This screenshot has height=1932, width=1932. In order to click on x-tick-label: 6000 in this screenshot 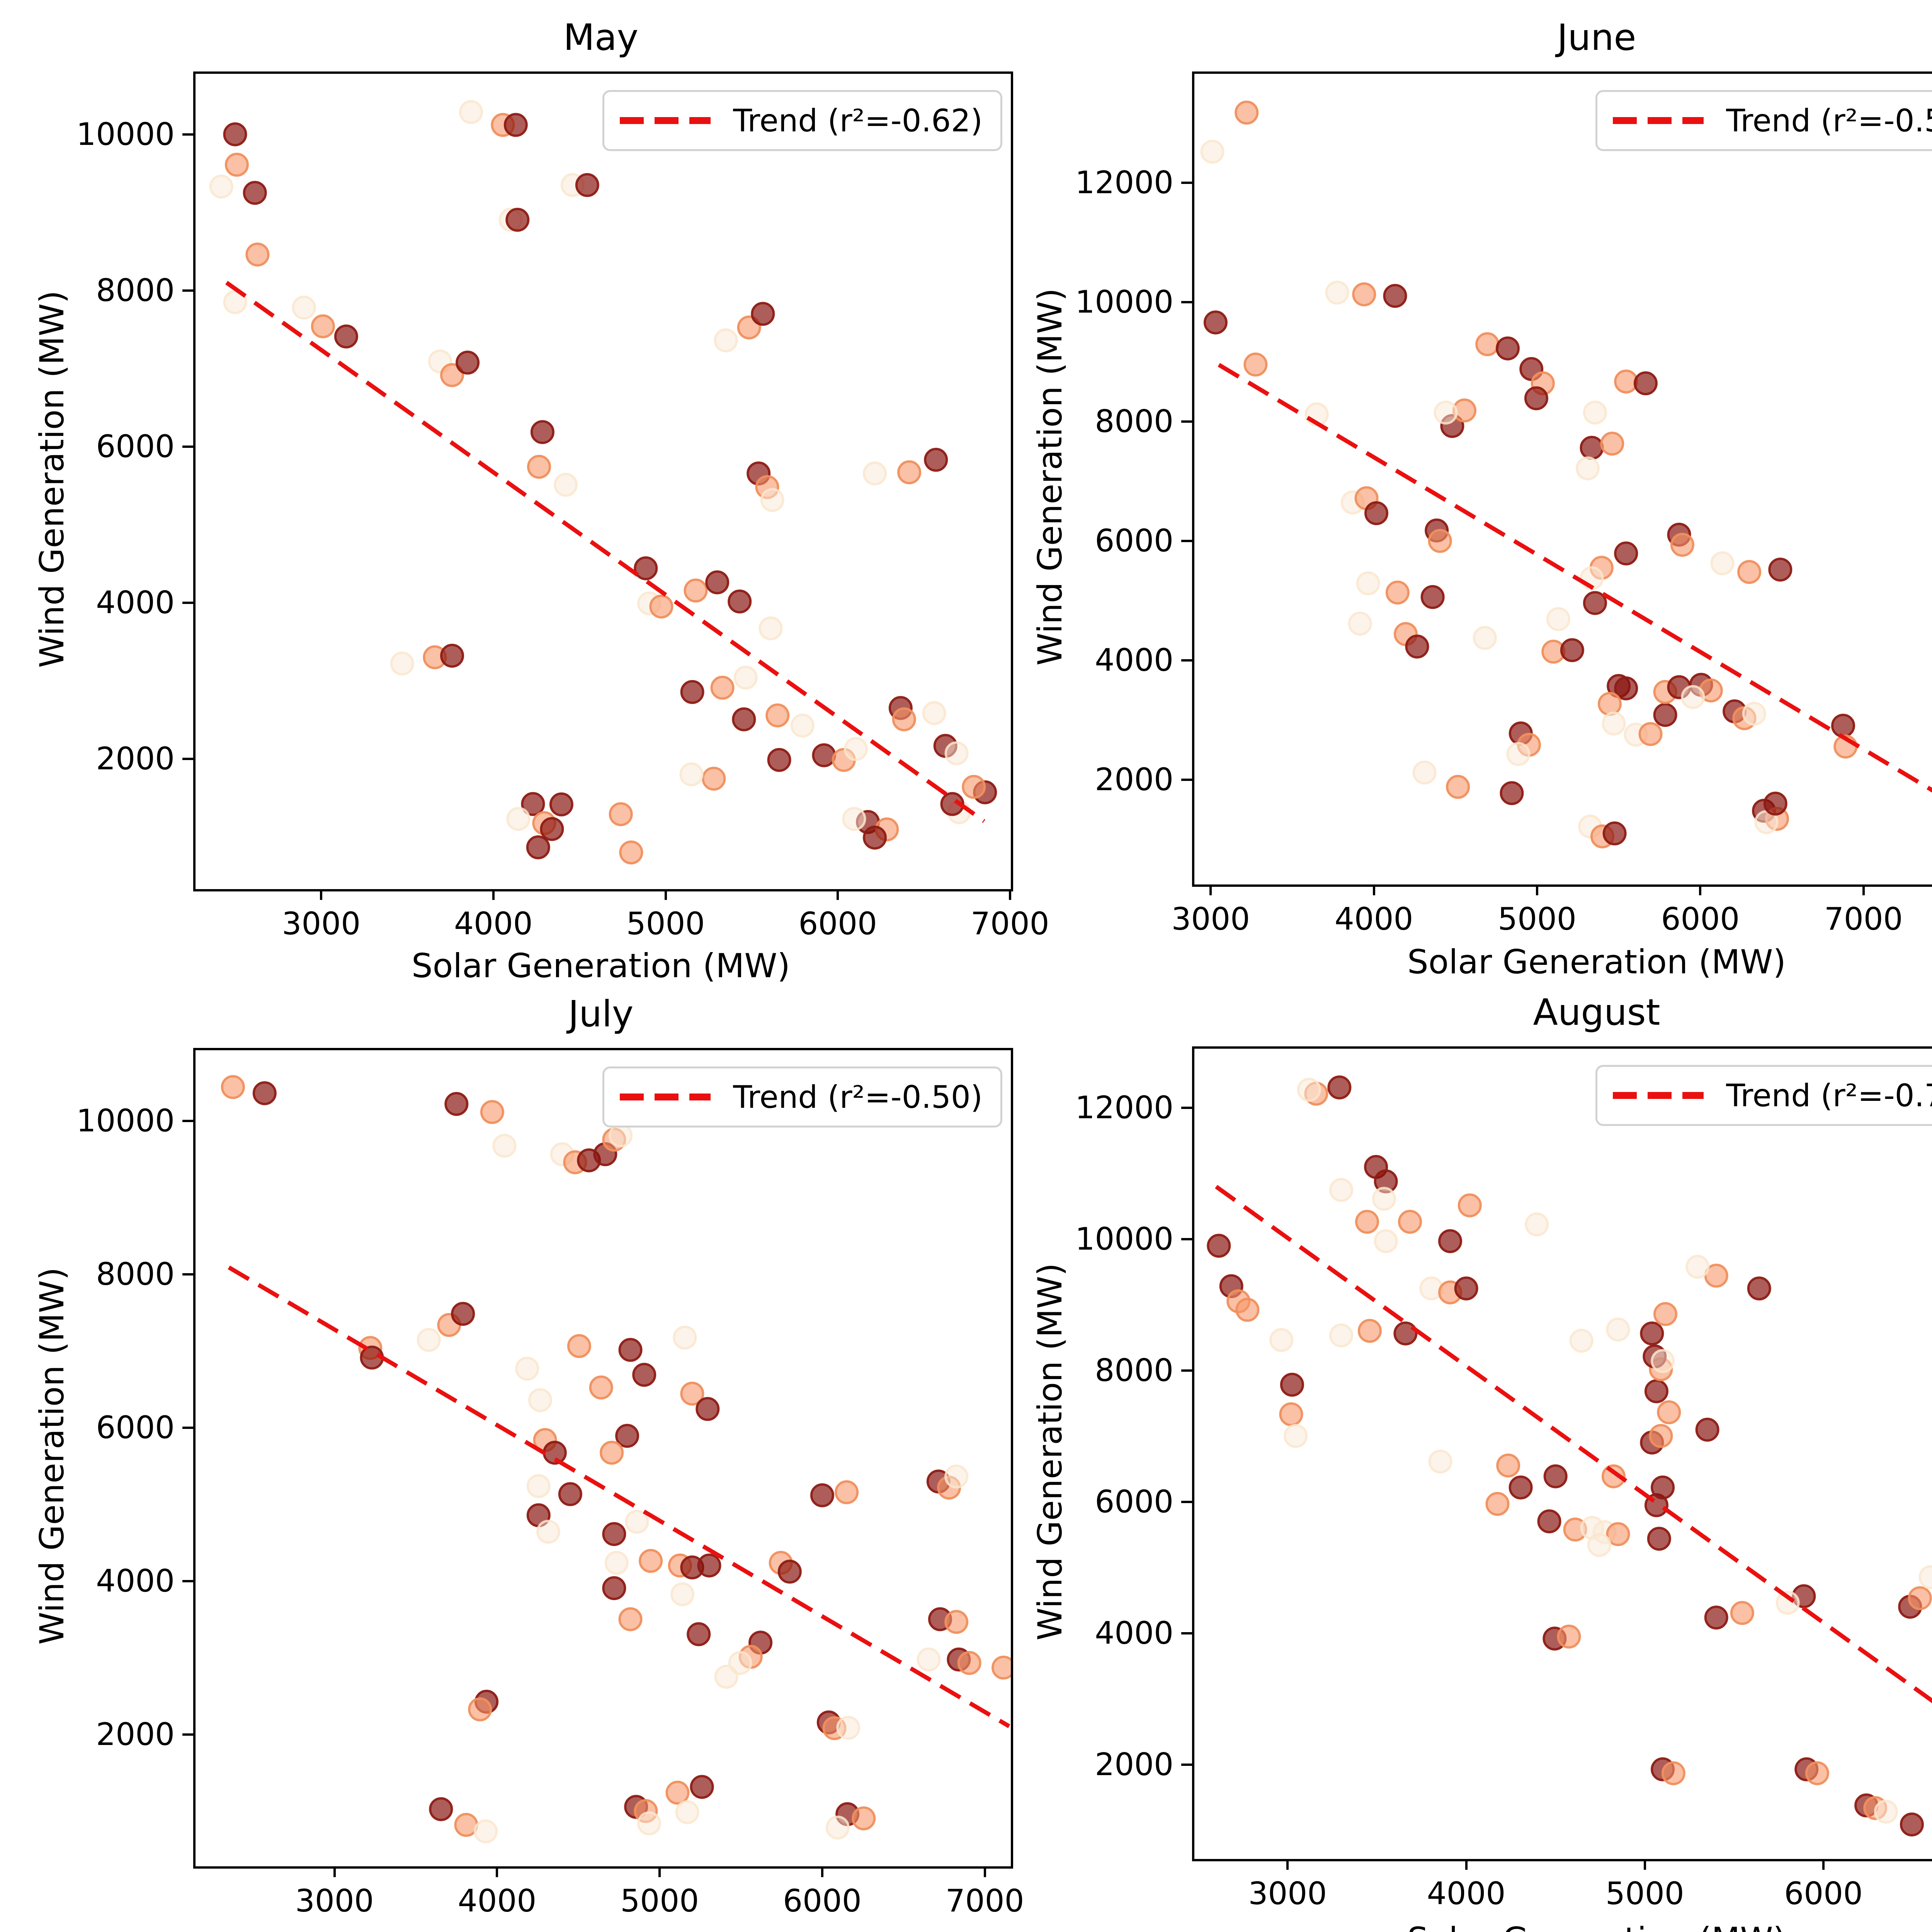, I will do `click(1700, 919)`.